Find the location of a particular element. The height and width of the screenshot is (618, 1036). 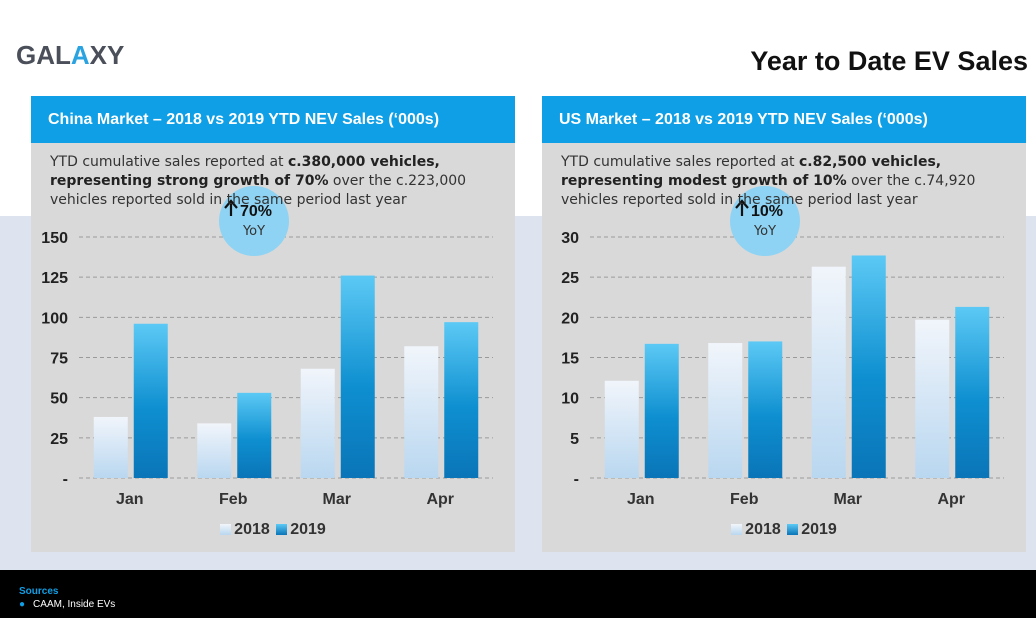

y-tick-label: 100 is located at coordinates (54, 318).